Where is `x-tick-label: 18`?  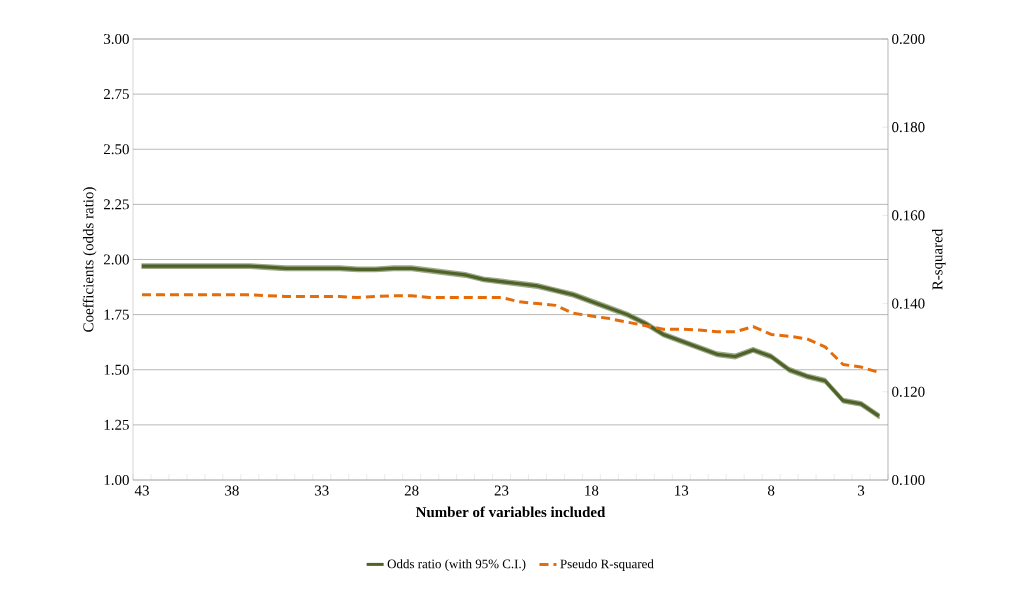 x-tick-label: 18 is located at coordinates (592, 490).